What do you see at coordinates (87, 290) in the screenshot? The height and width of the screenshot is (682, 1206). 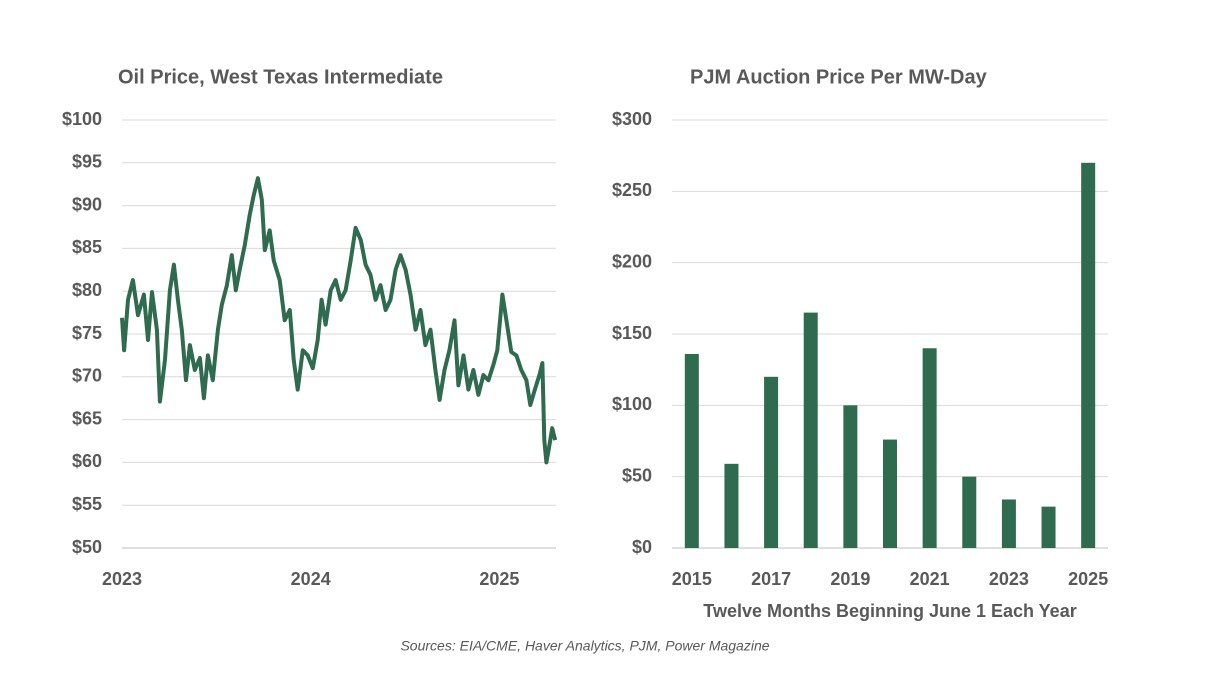 I see `y-tick-label: $80` at bounding box center [87, 290].